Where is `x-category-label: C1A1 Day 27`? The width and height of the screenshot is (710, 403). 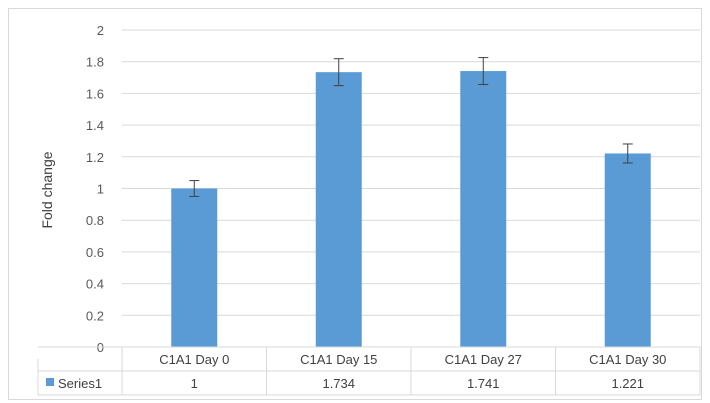 x-category-label: C1A1 Day 27 is located at coordinates (483, 359).